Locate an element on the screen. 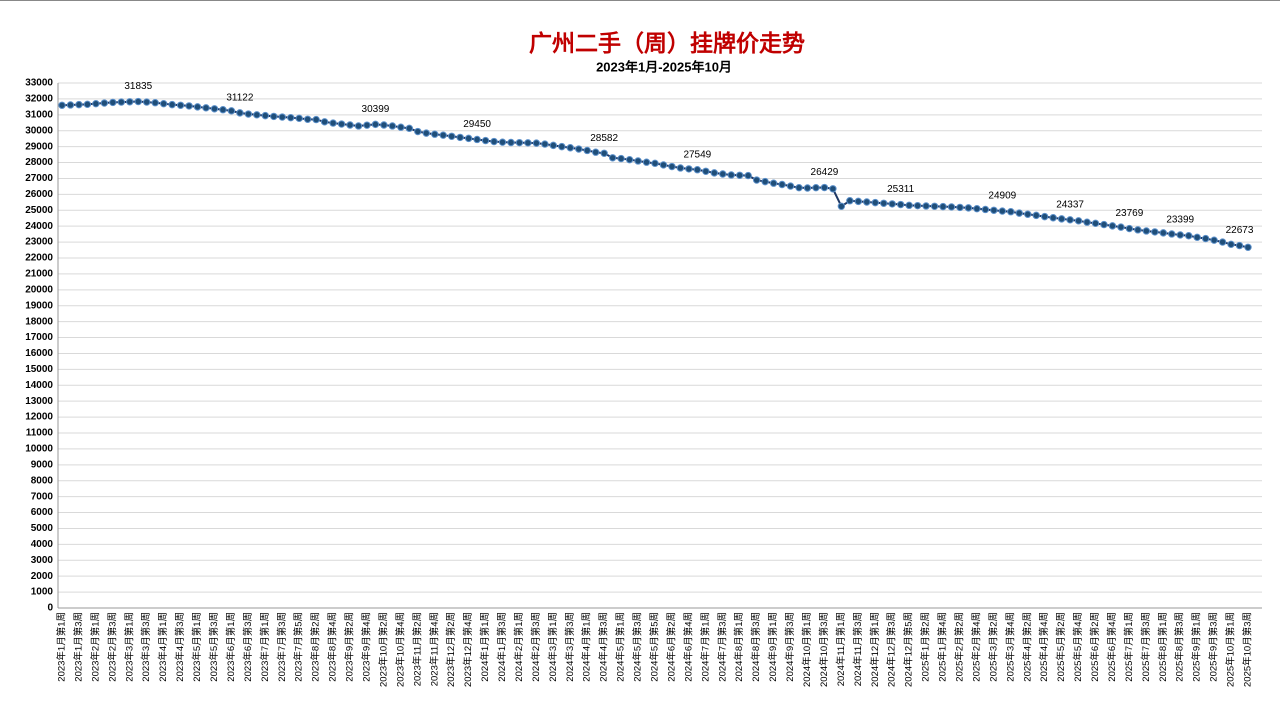 The image size is (1280, 715). y-tick-label: 11000 is located at coordinates (40, 433).